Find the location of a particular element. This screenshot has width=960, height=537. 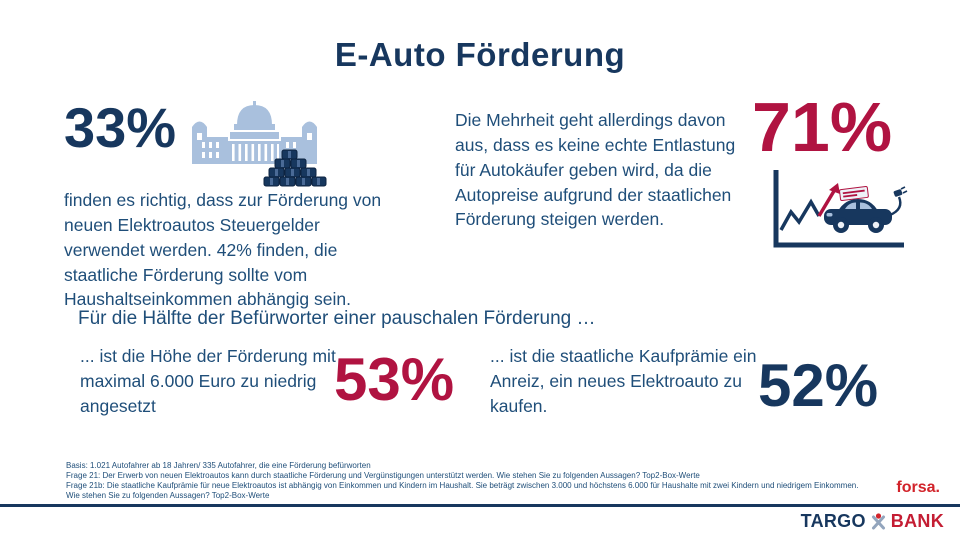

stat-price-increase-value: 71% is located at coordinates (822, 127).